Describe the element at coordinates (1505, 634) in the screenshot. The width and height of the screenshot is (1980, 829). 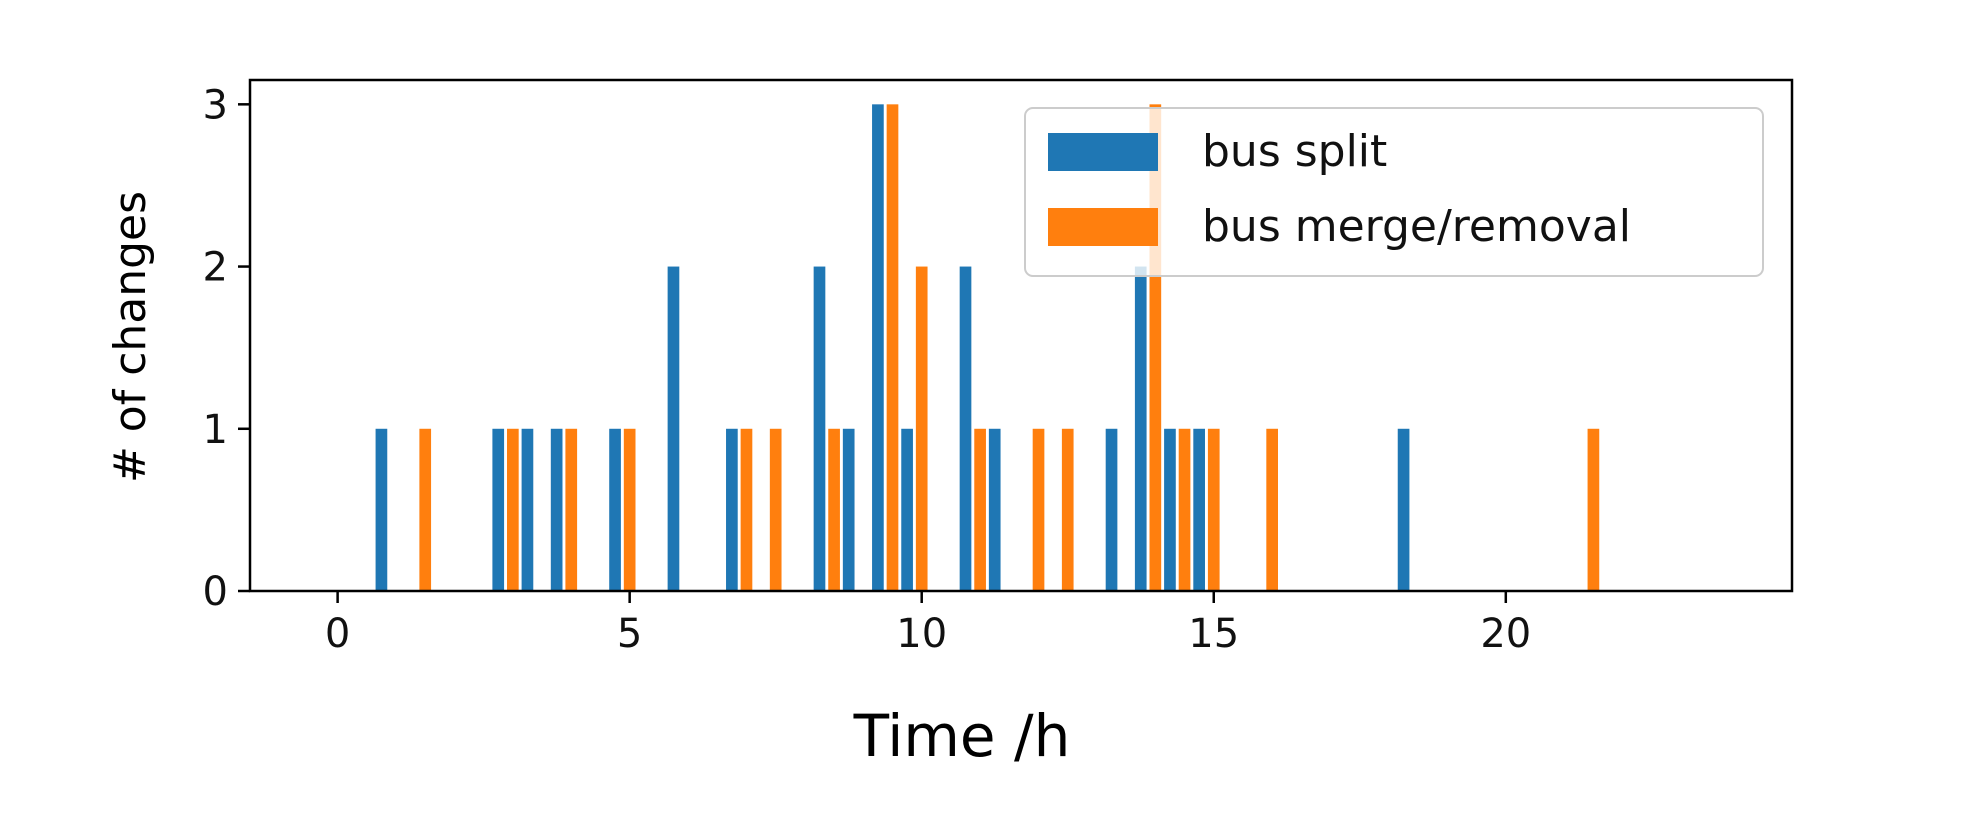
I see `x-tick-label: 20` at that location.